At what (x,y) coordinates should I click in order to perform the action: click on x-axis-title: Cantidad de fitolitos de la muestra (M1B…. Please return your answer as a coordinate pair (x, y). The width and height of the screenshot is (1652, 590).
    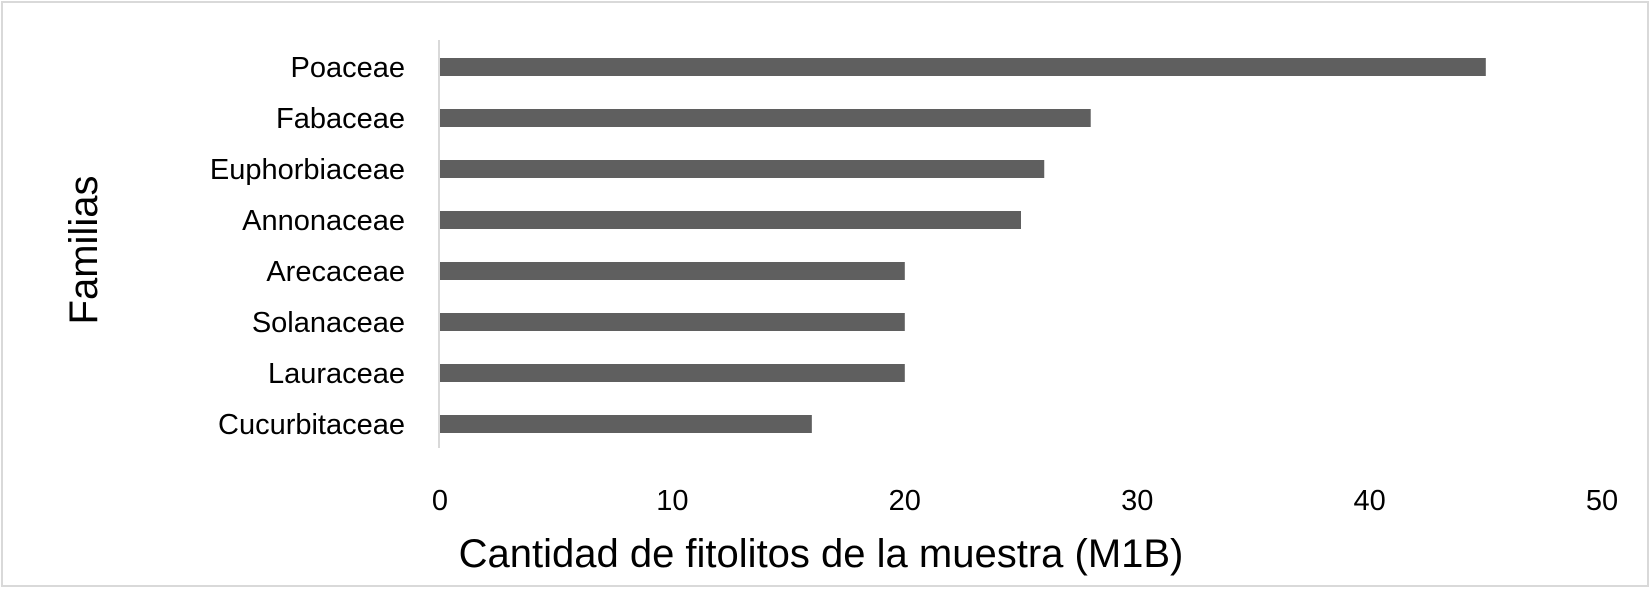
    Looking at the image, I should click on (821, 554).